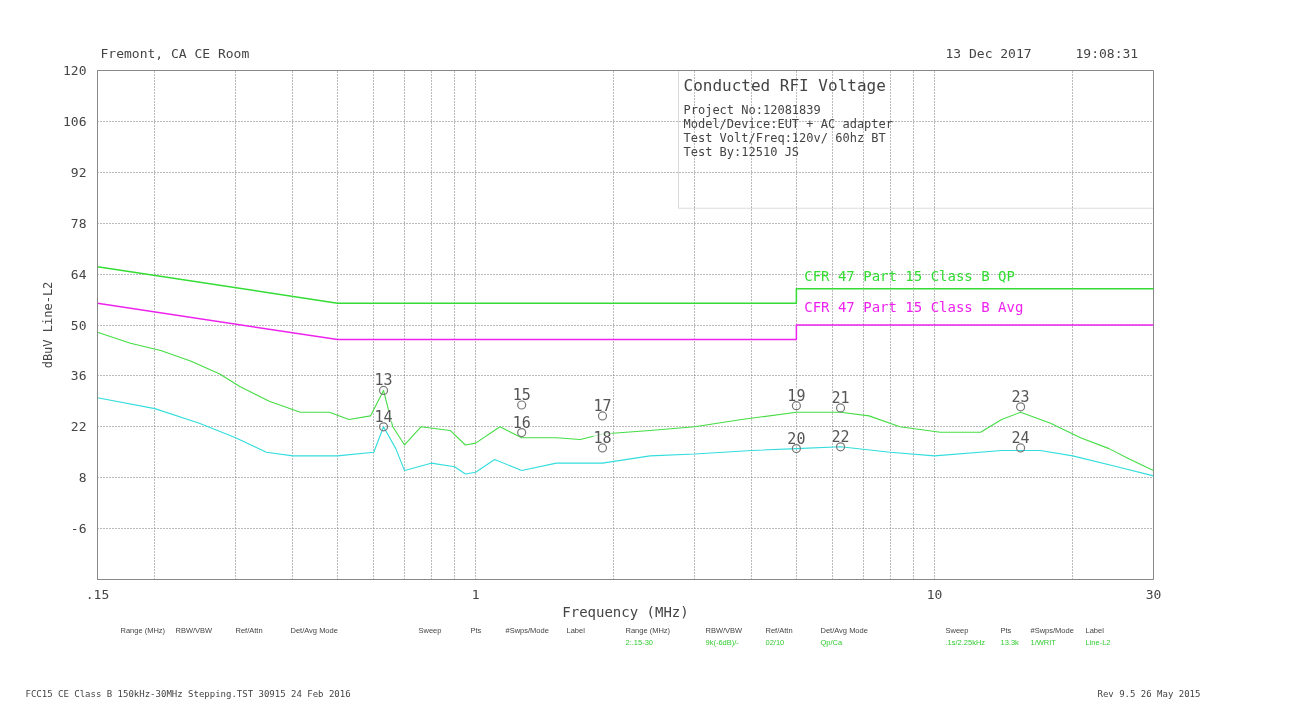 This screenshot has width=1313, height=705. I want to click on y-tick-label: 8, so click(82, 478).